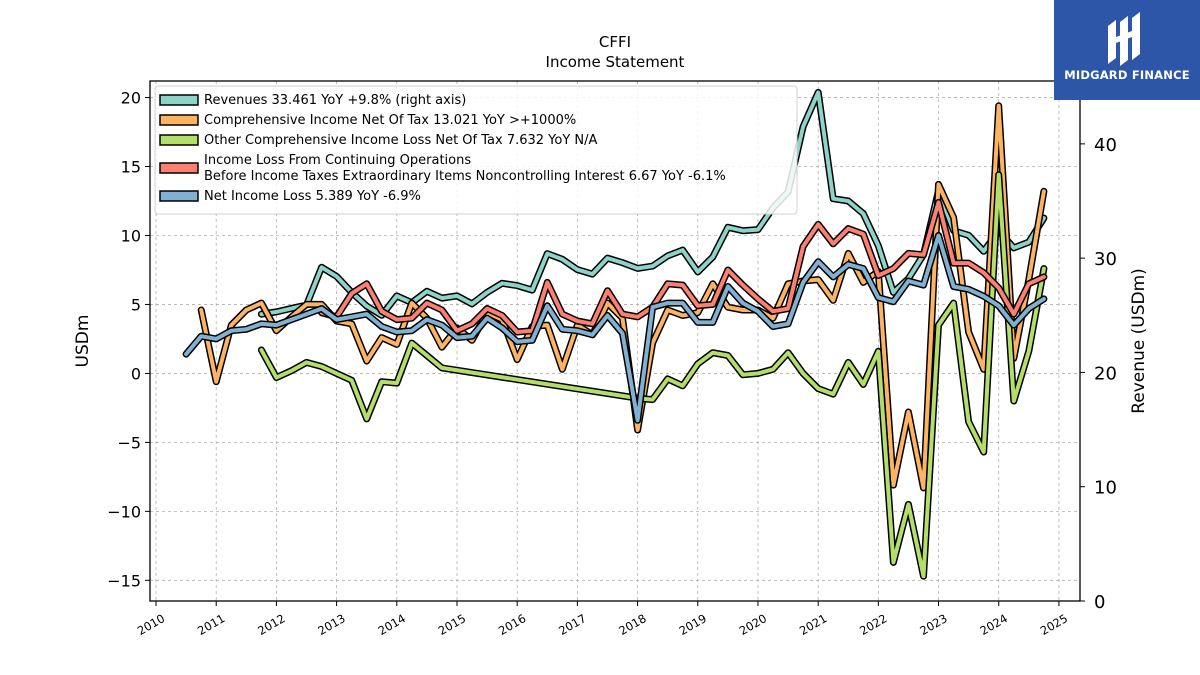 The width and height of the screenshot is (1200, 675). Describe the element at coordinates (1127, 75) in the screenshot. I see `logo-text: MIDGARD FINANCE` at that location.